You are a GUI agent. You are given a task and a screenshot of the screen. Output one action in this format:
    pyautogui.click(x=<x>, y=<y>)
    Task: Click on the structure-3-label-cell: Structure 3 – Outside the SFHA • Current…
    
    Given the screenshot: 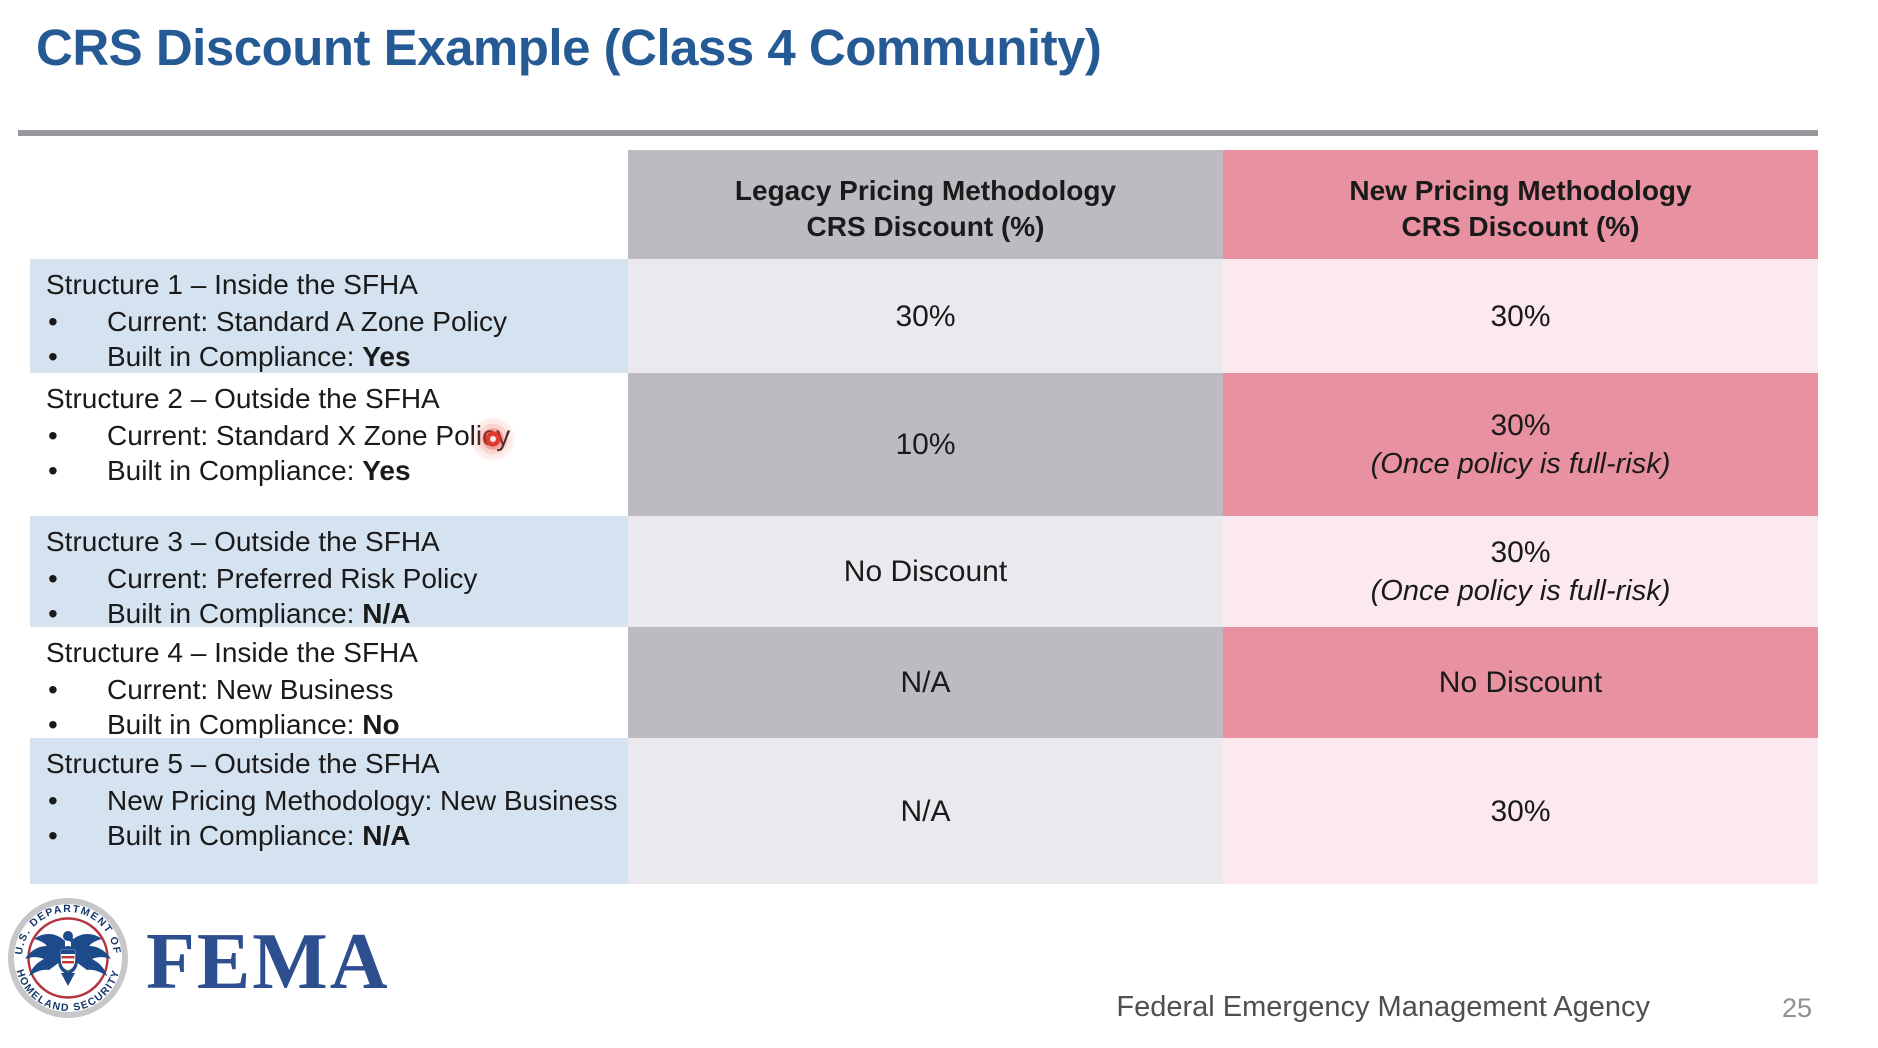 What is the action you would take?
    pyautogui.click(x=329, y=572)
    